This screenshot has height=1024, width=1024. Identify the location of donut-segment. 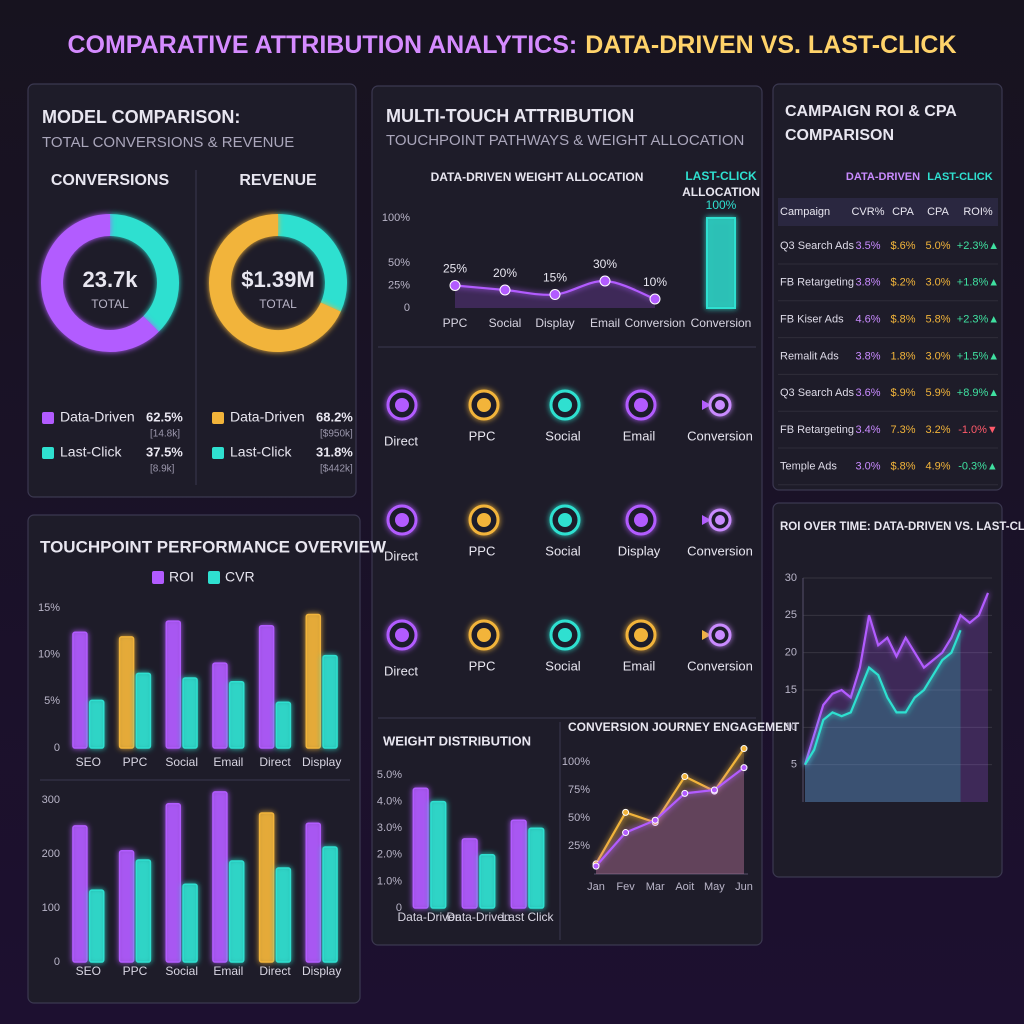
(312, 263).